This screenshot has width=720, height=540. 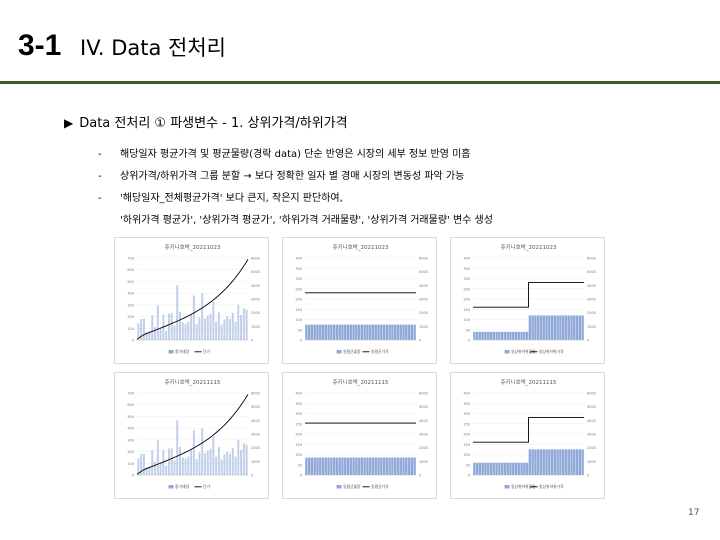 What do you see at coordinates (130, 417) in the screenshot?
I see `y-tick-label-left: 500` at bounding box center [130, 417].